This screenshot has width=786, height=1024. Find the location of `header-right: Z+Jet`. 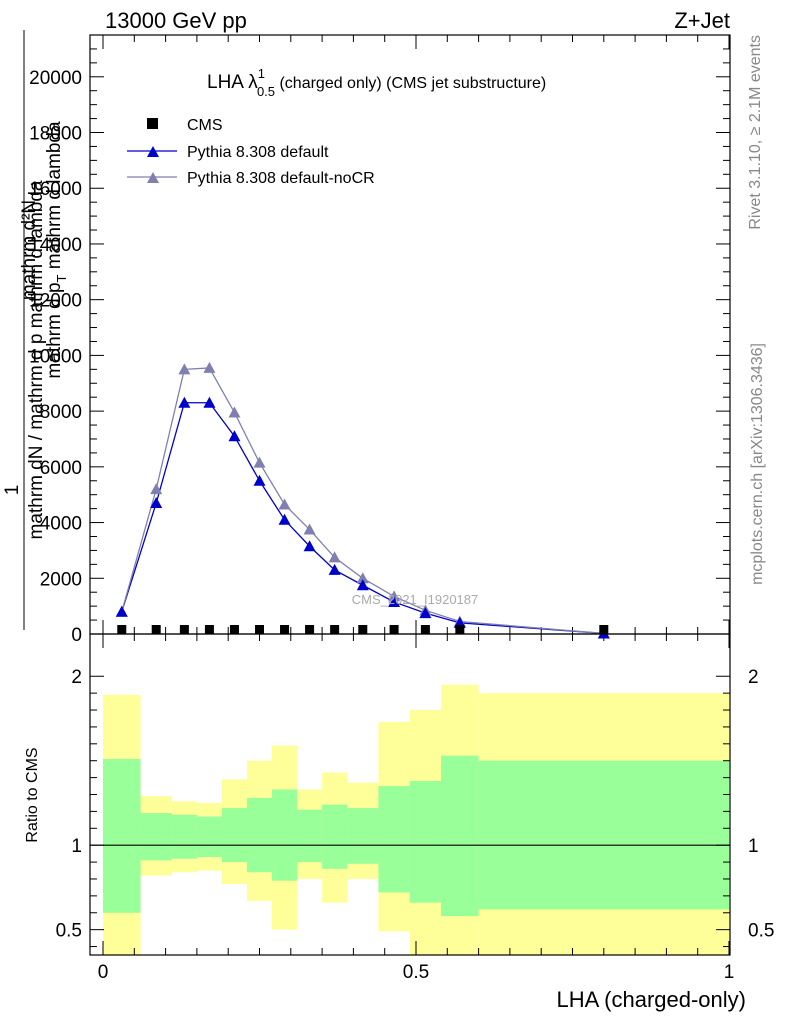

header-right: Z+Jet is located at coordinates (702, 20).